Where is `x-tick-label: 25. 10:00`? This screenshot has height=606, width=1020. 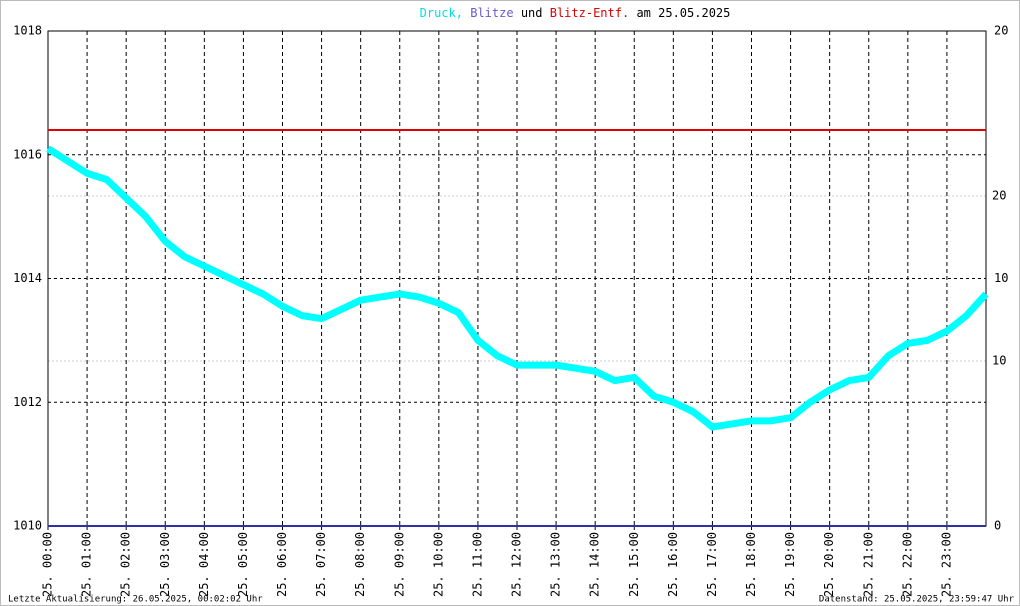
x-tick-label: 25. 10:00 is located at coordinates (438, 564).